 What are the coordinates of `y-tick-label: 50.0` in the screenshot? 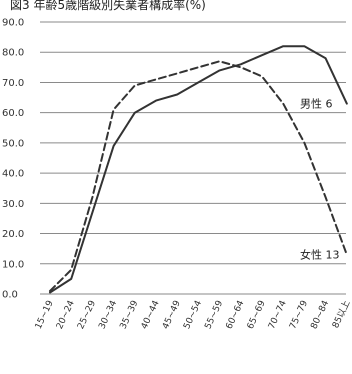 It's located at (13, 143).